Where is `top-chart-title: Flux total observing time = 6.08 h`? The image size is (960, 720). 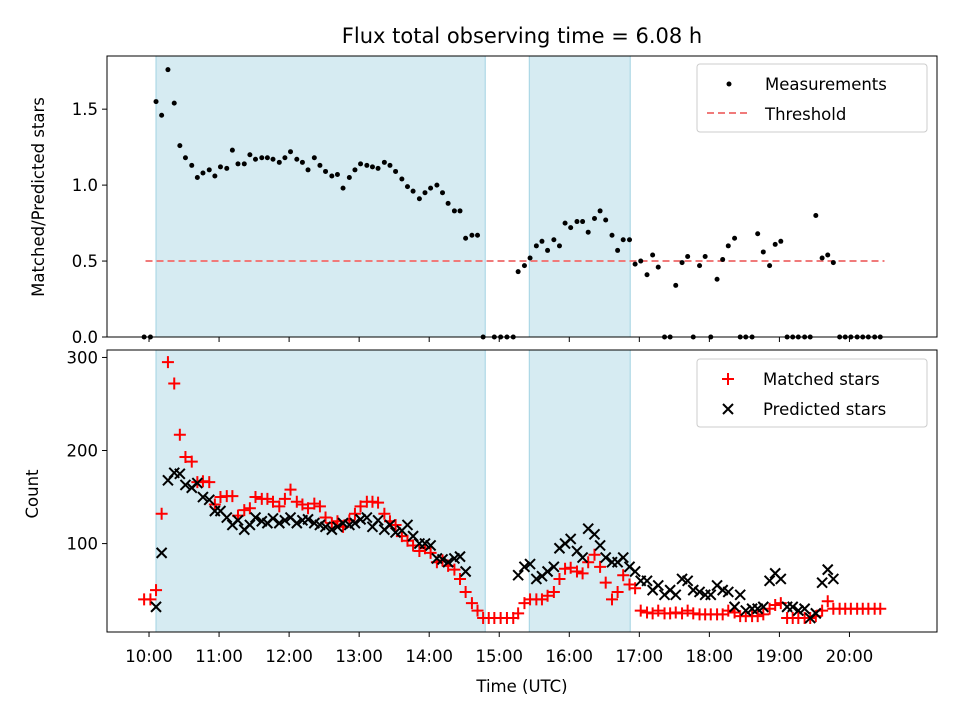 top-chart-title: Flux total observing time = 6.08 h is located at coordinates (522, 36).